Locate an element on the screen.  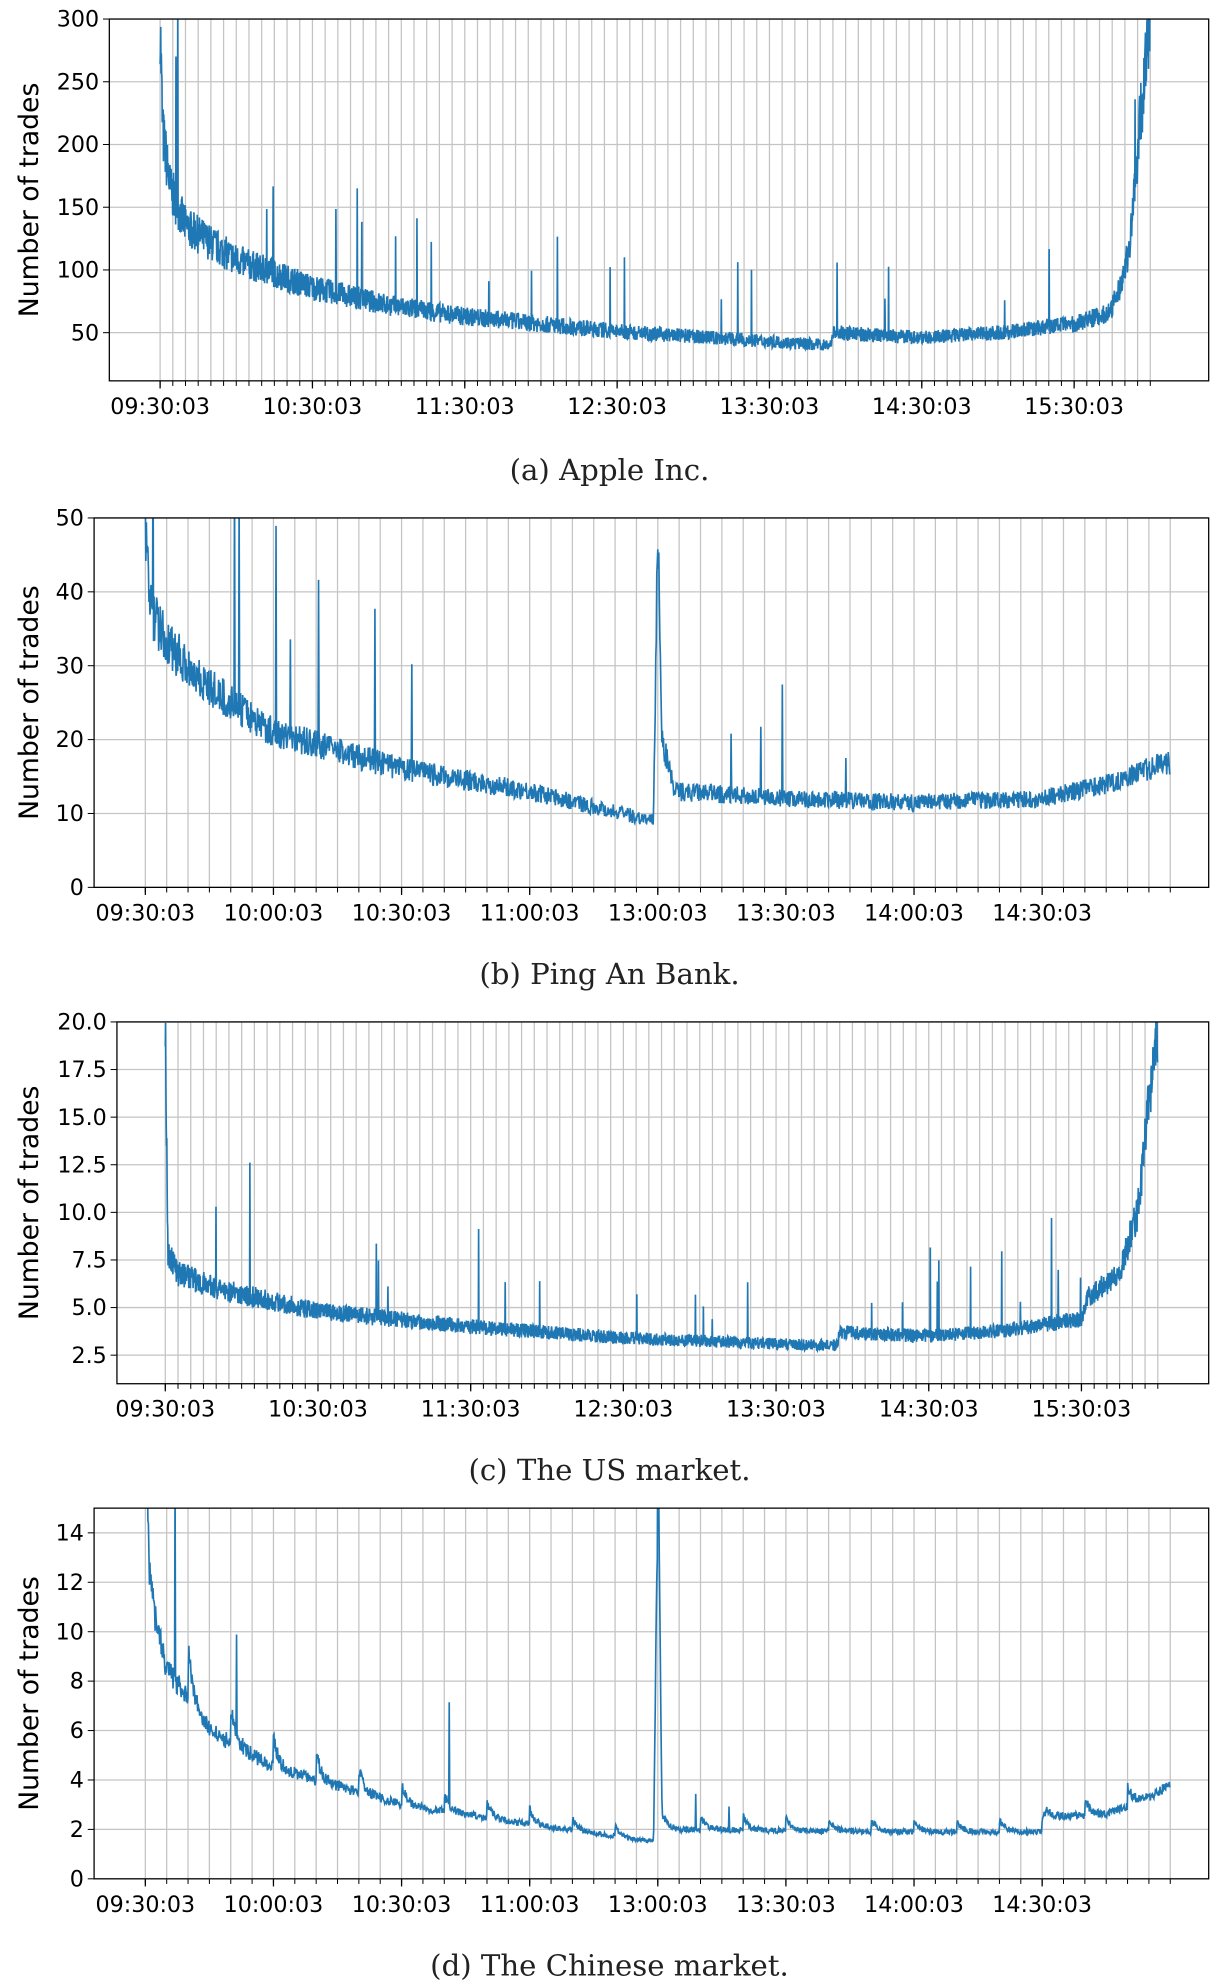
figure-caption: (d) The Chinese market. is located at coordinates (609, 1965).